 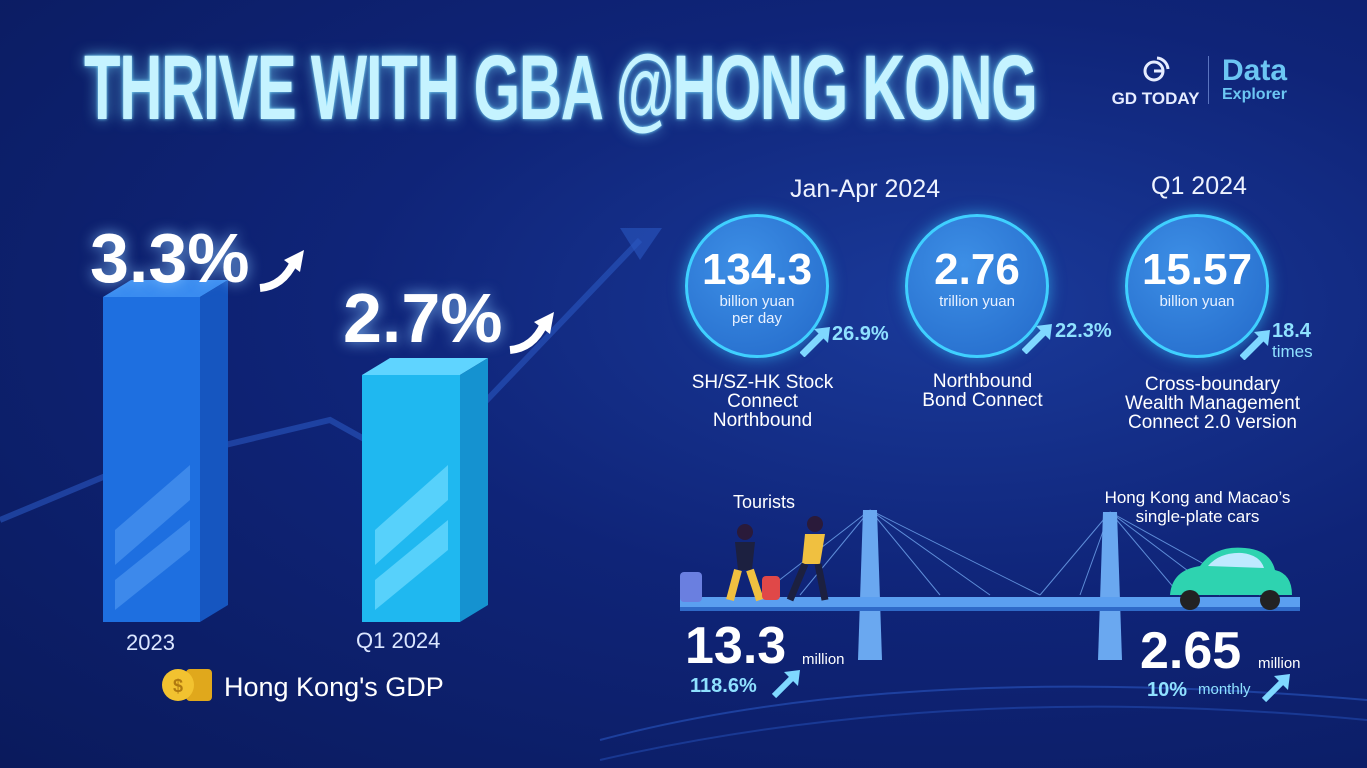 What do you see at coordinates (1254, 94) in the screenshot?
I see `explorer-text: Explorer` at bounding box center [1254, 94].